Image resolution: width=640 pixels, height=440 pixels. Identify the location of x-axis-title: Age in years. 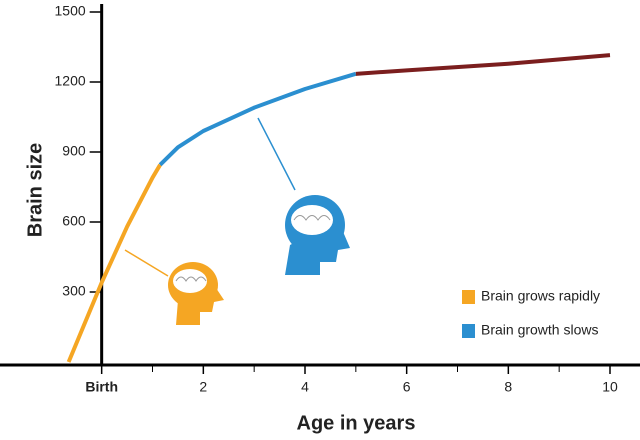
(356, 423).